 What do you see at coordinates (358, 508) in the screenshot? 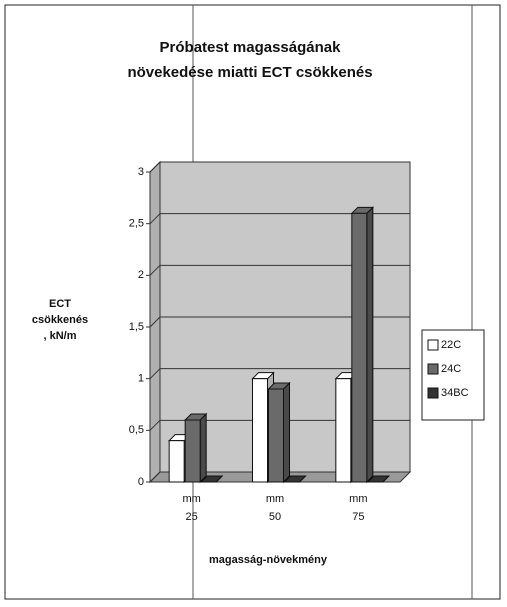
I see `x-tick-label: mm 75` at bounding box center [358, 508].